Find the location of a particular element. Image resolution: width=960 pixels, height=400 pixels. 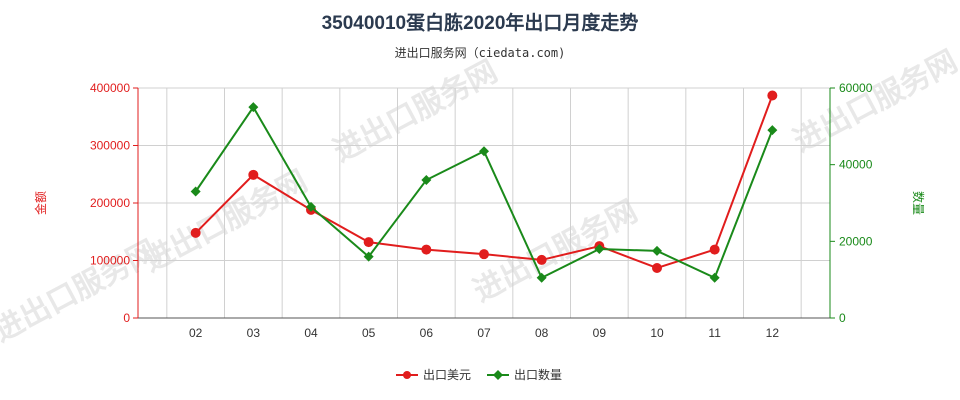

x-tick-label: 02 is located at coordinates (196, 333).